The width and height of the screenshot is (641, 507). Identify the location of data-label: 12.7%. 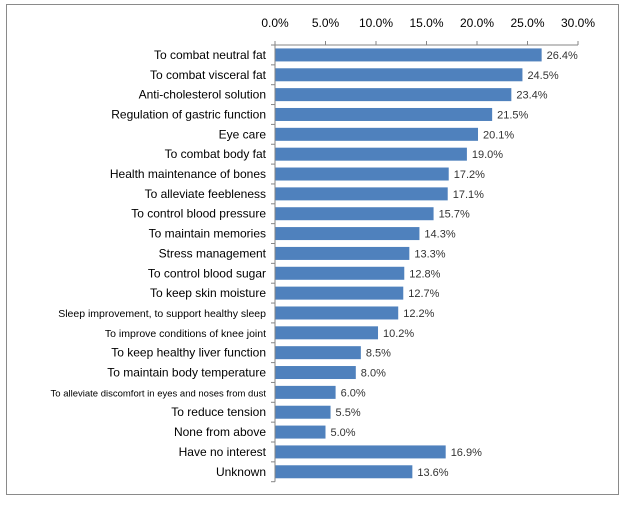
(423, 294).